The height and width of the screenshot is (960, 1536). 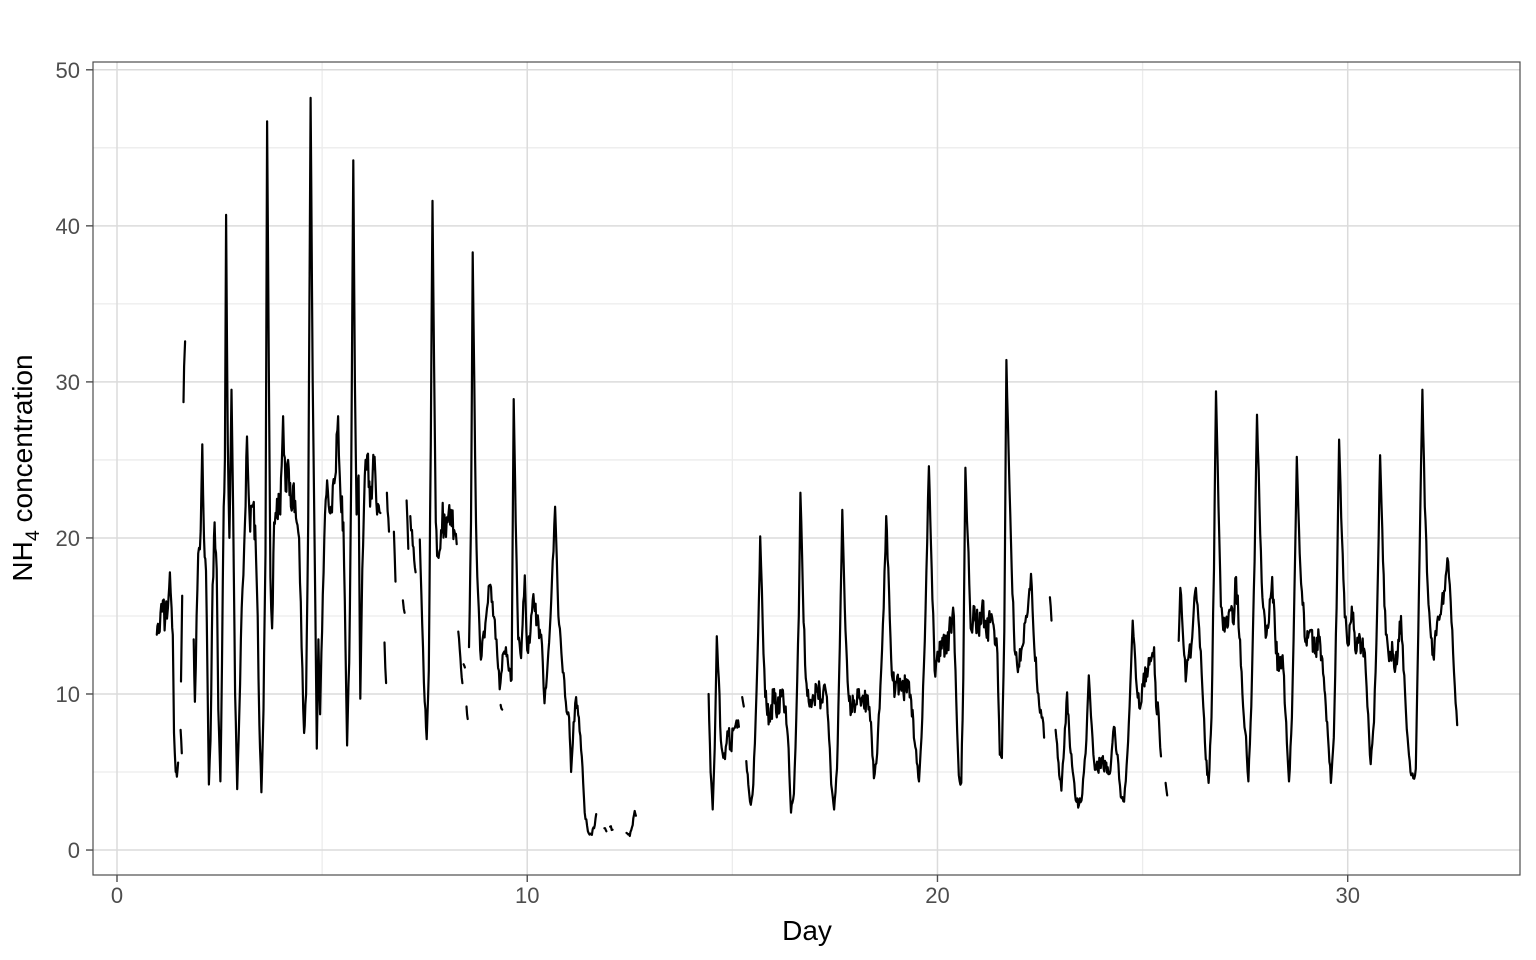 What do you see at coordinates (937, 895) in the screenshot?
I see `x-tick-label: 20` at bounding box center [937, 895].